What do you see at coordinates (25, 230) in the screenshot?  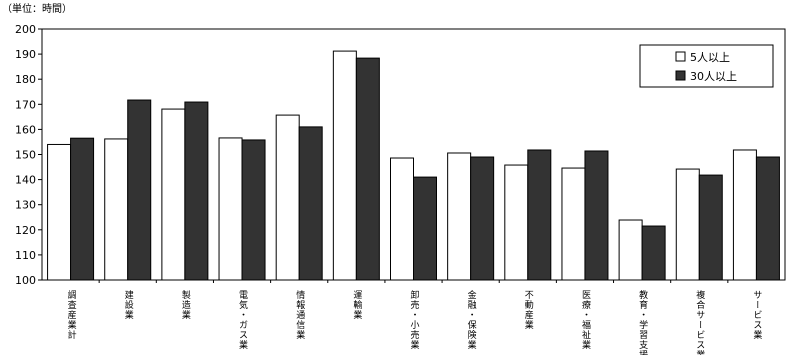 I see `y-tick-label: 120` at bounding box center [25, 230].